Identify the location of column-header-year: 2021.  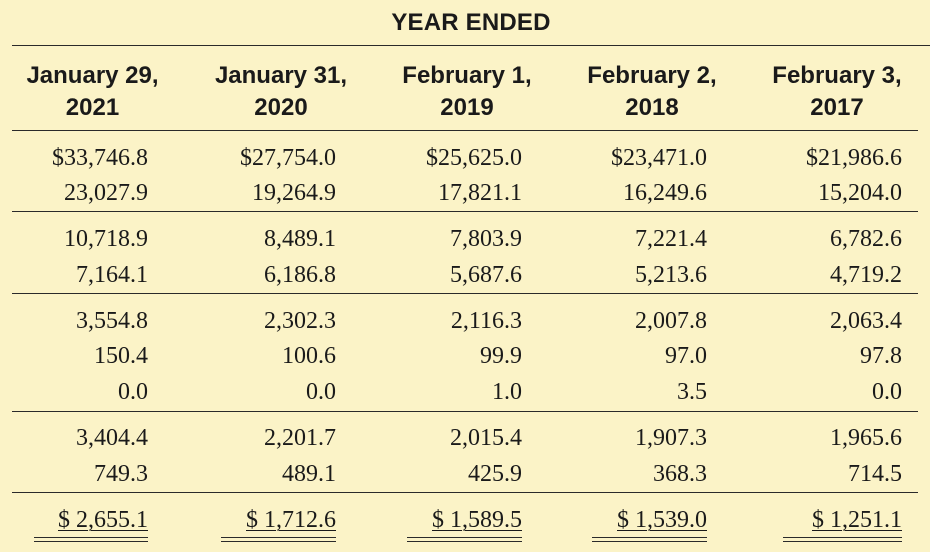
(92, 107).